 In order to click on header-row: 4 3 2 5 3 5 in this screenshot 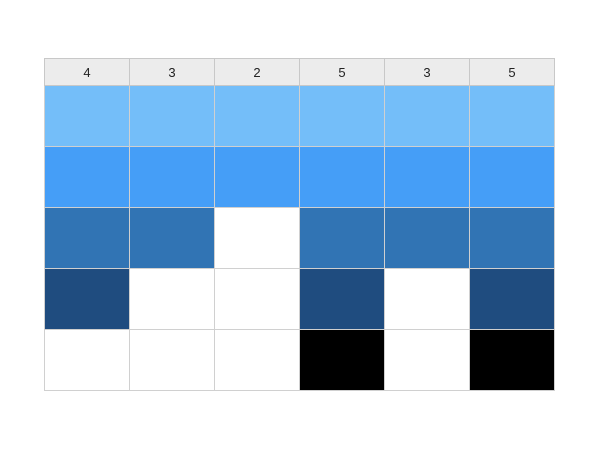, I will do `click(299, 72)`.